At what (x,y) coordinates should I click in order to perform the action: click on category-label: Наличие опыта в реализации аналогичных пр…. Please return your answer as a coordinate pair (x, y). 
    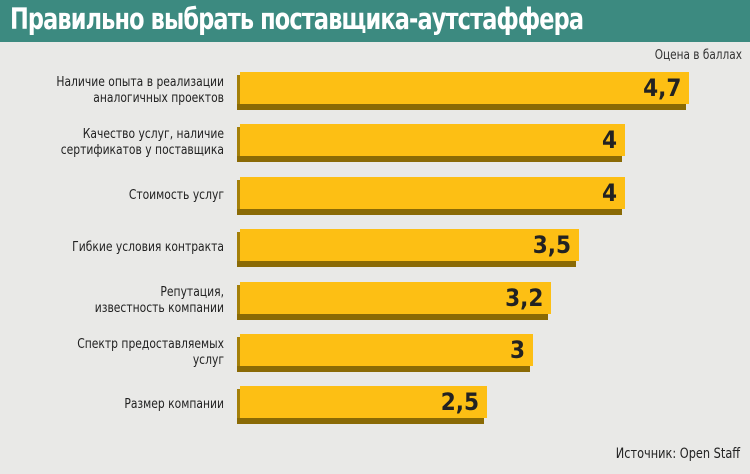
    Looking at the image, I should click on (113, 91).